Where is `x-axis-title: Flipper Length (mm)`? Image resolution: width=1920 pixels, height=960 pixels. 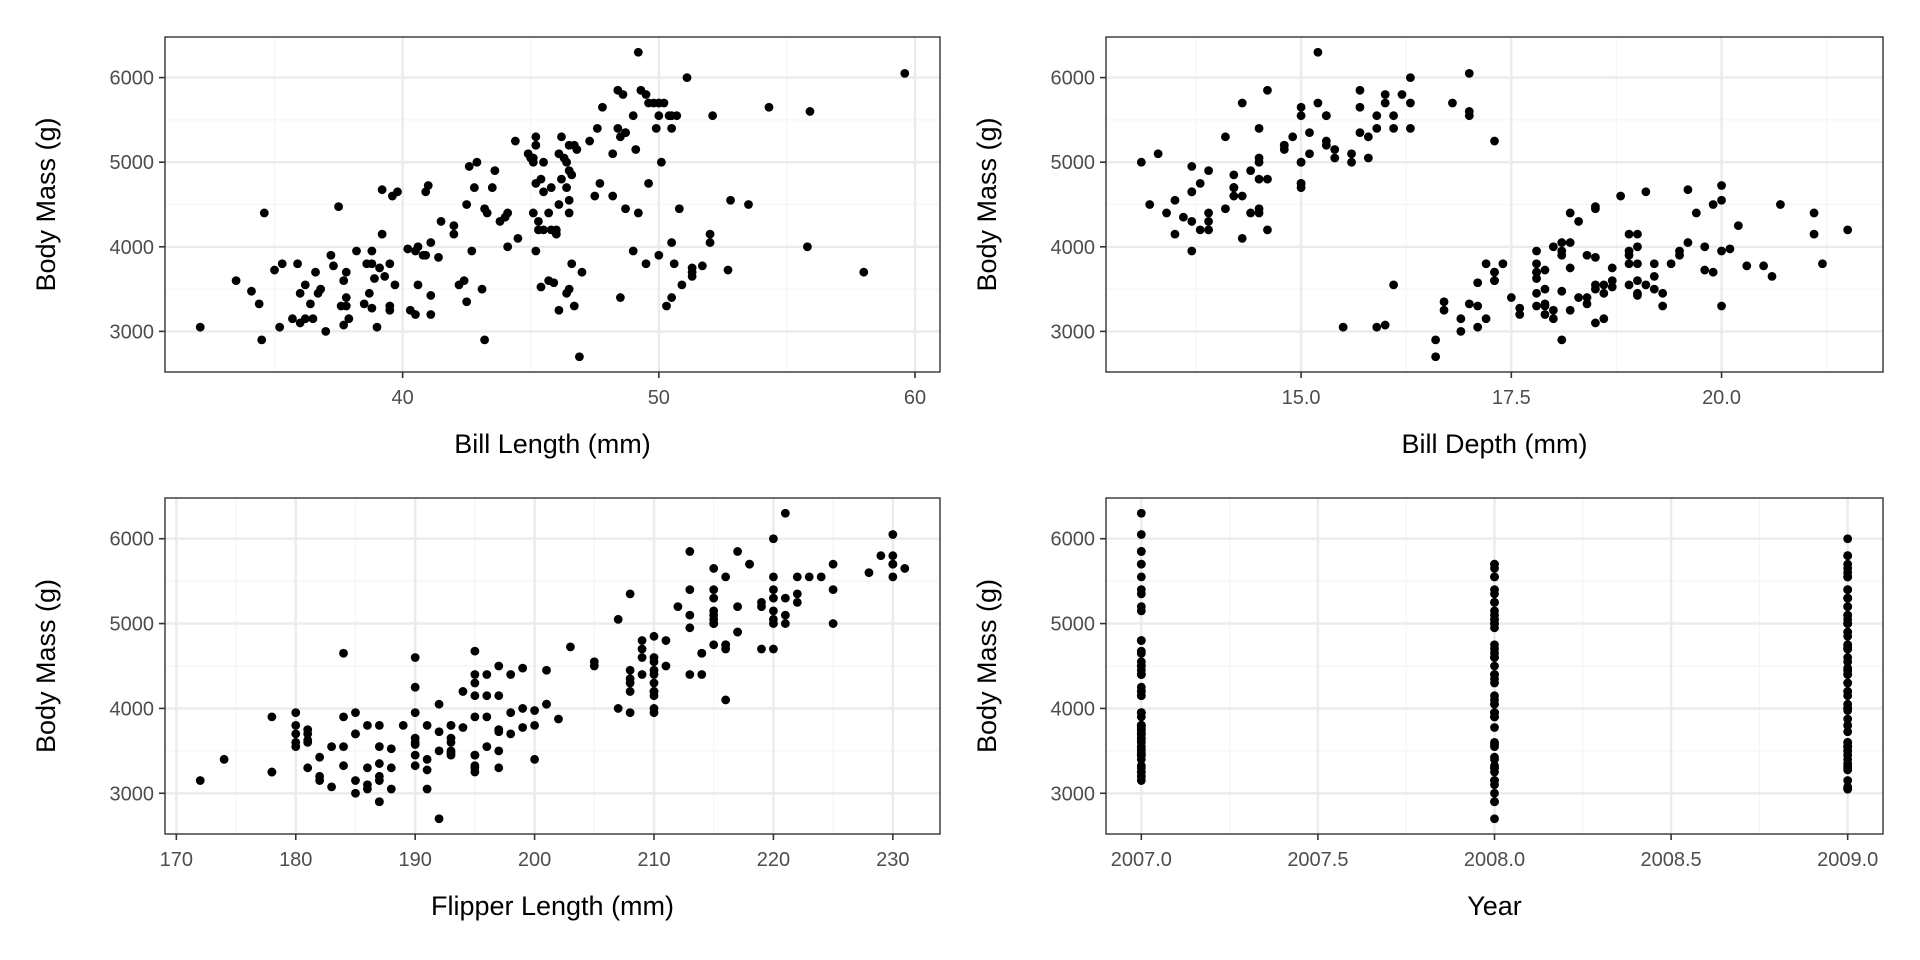 x-axis-title: Flipper Length (mm) is located at coordinates (552, 906).